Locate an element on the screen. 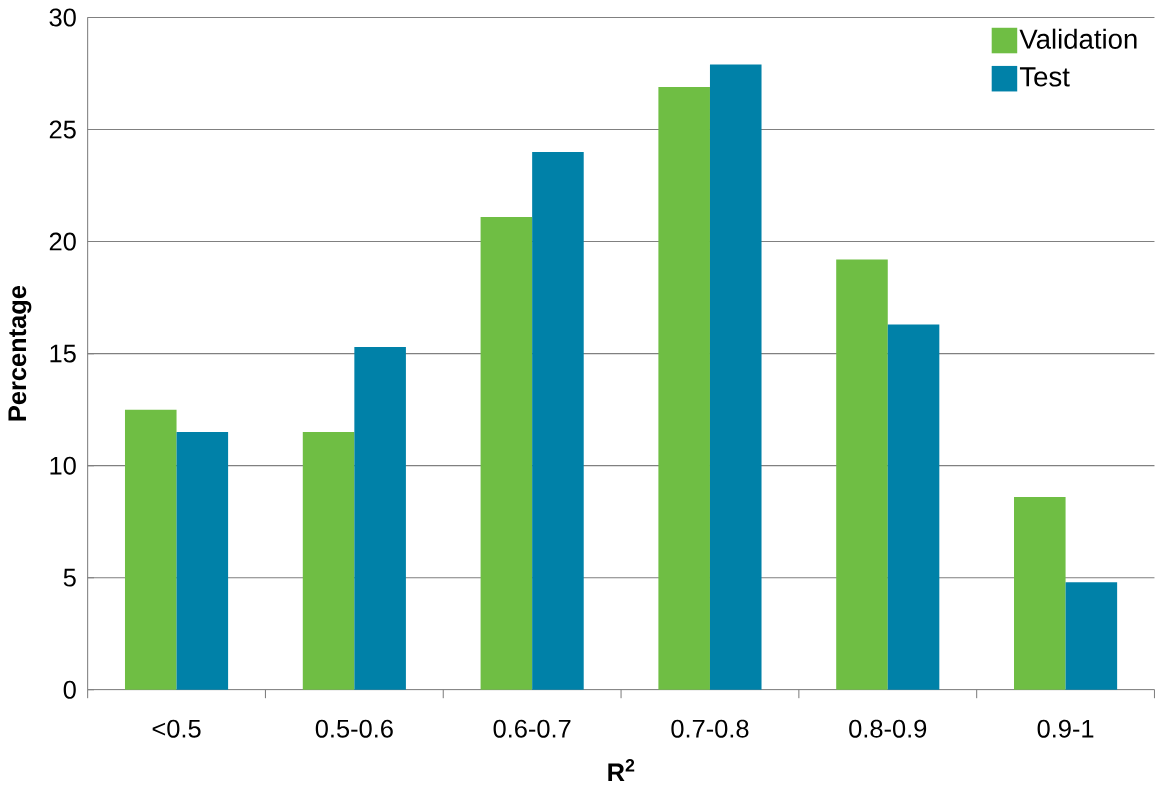 This screenshot has height=790, width=1155. x-tick-label: <0.5 is located at coordinates (176, 728).